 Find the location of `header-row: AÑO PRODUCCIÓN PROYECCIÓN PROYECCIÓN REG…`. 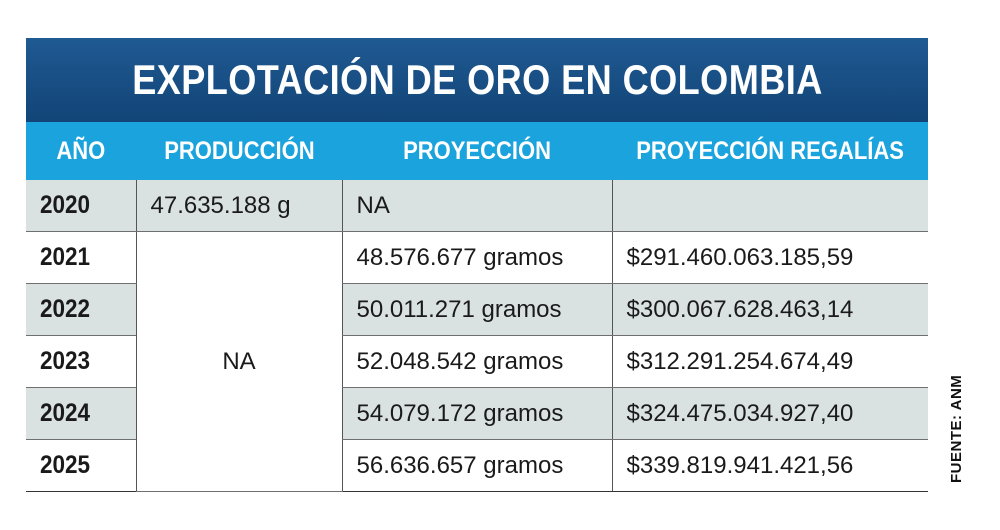

header-row: AÑO PRODUCCIÓN PROYECCIÓN PROYECCIÓN REG… is located at coordinates (477, 151).